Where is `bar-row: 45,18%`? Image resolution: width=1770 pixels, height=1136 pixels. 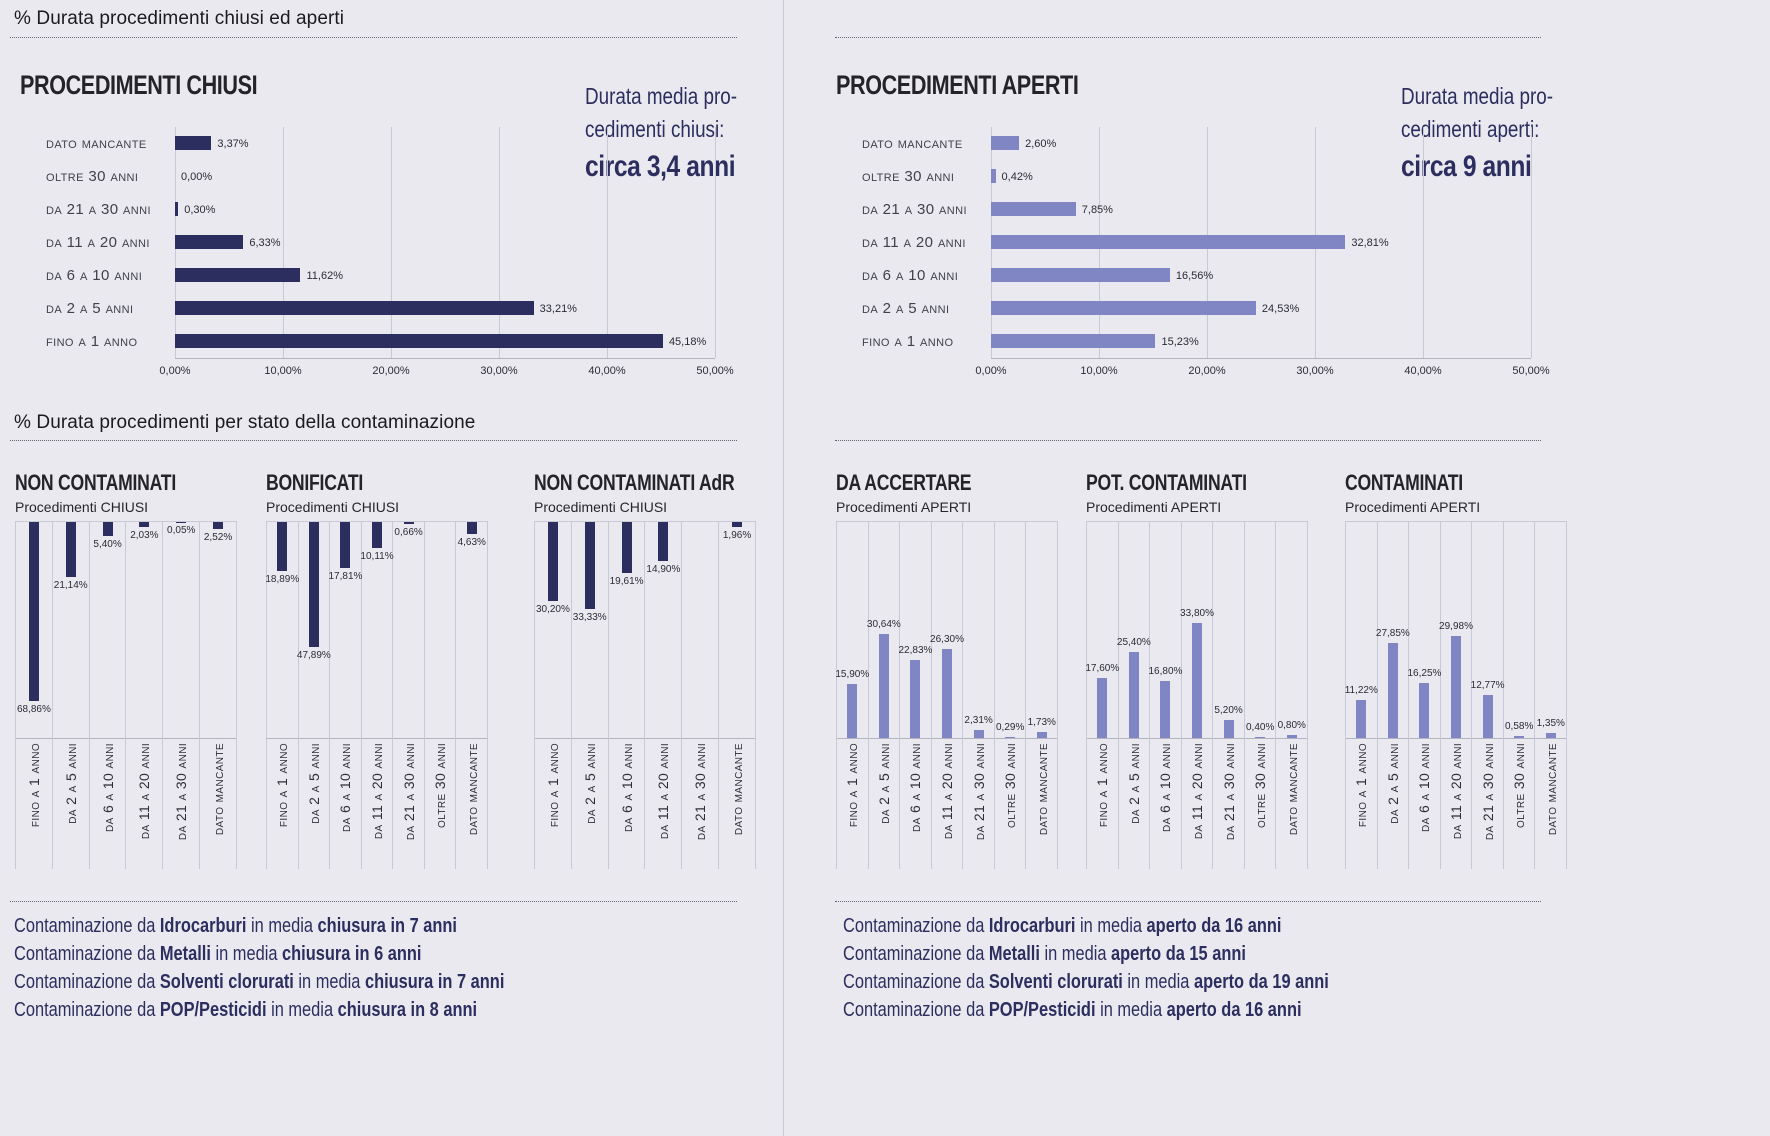
bar-row: 45,18% is located at coordinates (445, 341).